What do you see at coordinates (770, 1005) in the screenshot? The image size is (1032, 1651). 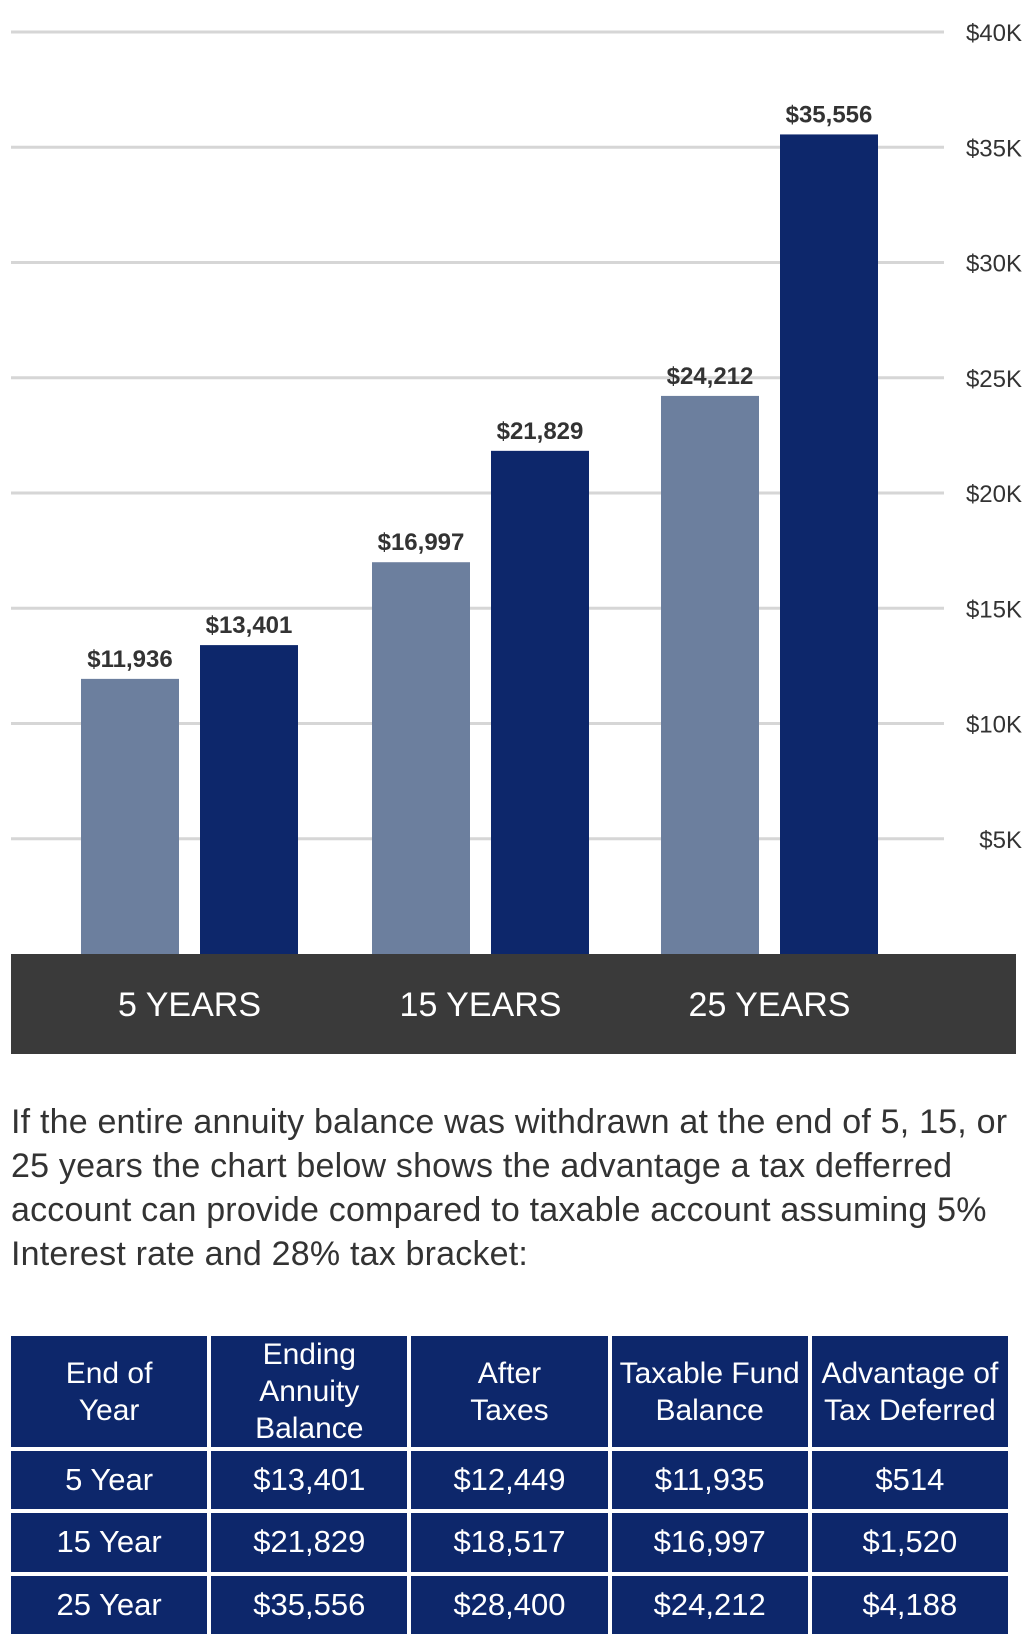 I see `x-category-label: 25 YEARS` at bounding box center [770, 1005].